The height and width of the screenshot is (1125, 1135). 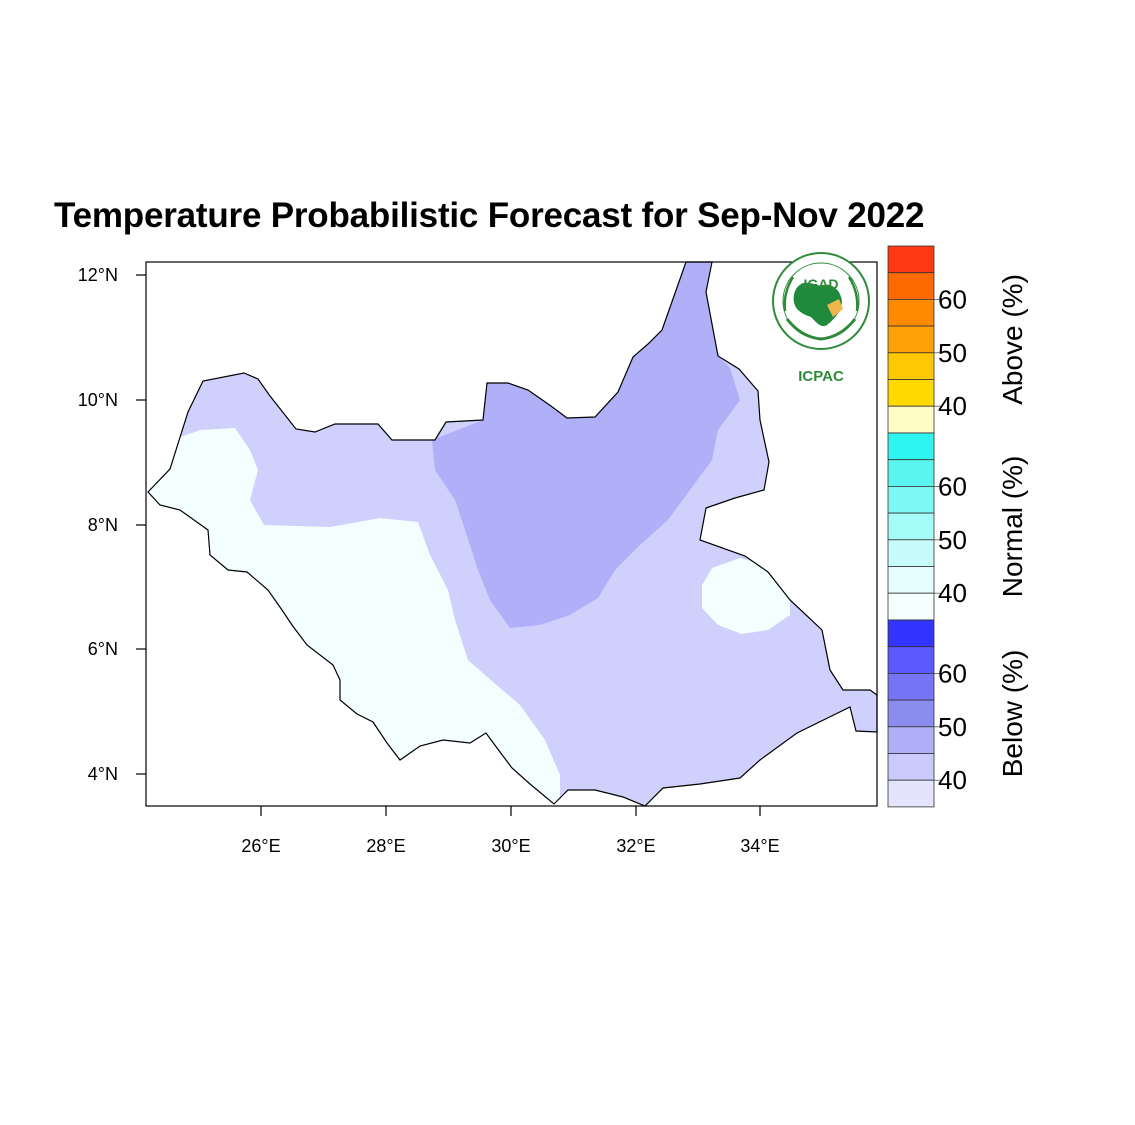 What do you see at coordinates (952, 727) in the screenshot?
I see `below-legend-tick-label: 50` at bounding box center [952, 727].